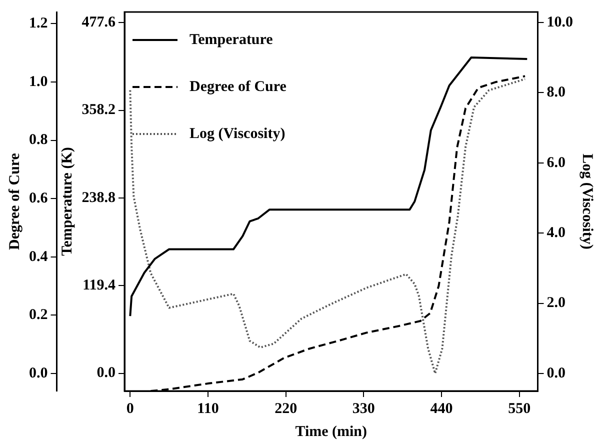 The width and height of the screenshot is (608, 445). What do you see at coordinates (38, 82) in the screenshot?
I see `y3-tick-label: 1.0` at bounding box center [38, 82].